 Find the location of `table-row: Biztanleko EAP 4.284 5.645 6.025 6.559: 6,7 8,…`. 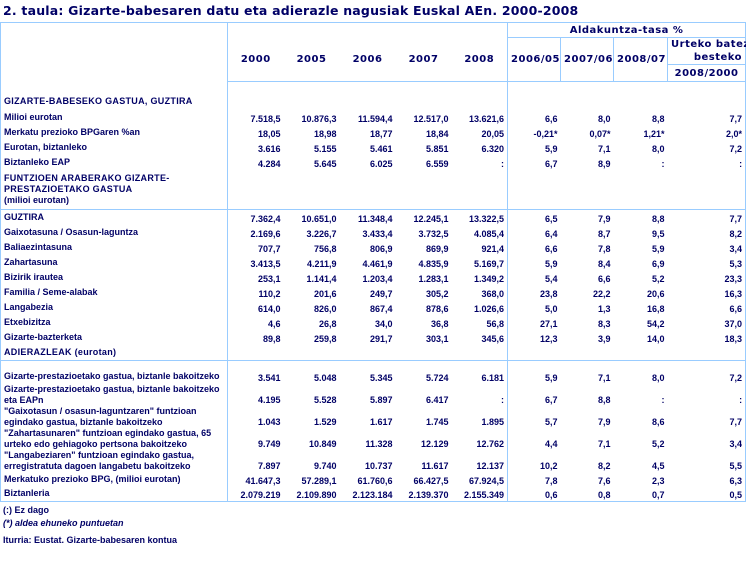

table-row: Biztanleko EAP 4.284 5.645 6.025 6.559: 6,7 8,… is located at coordinates (373, 162).